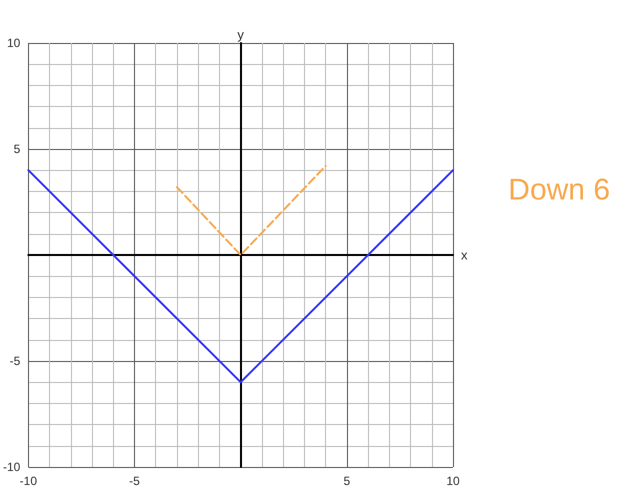 The image size is (618, 487). What do you see at coordinates (17, 149) in the screenshot?
I see `y-tick-label: 5` at bounding box center [17, 149].